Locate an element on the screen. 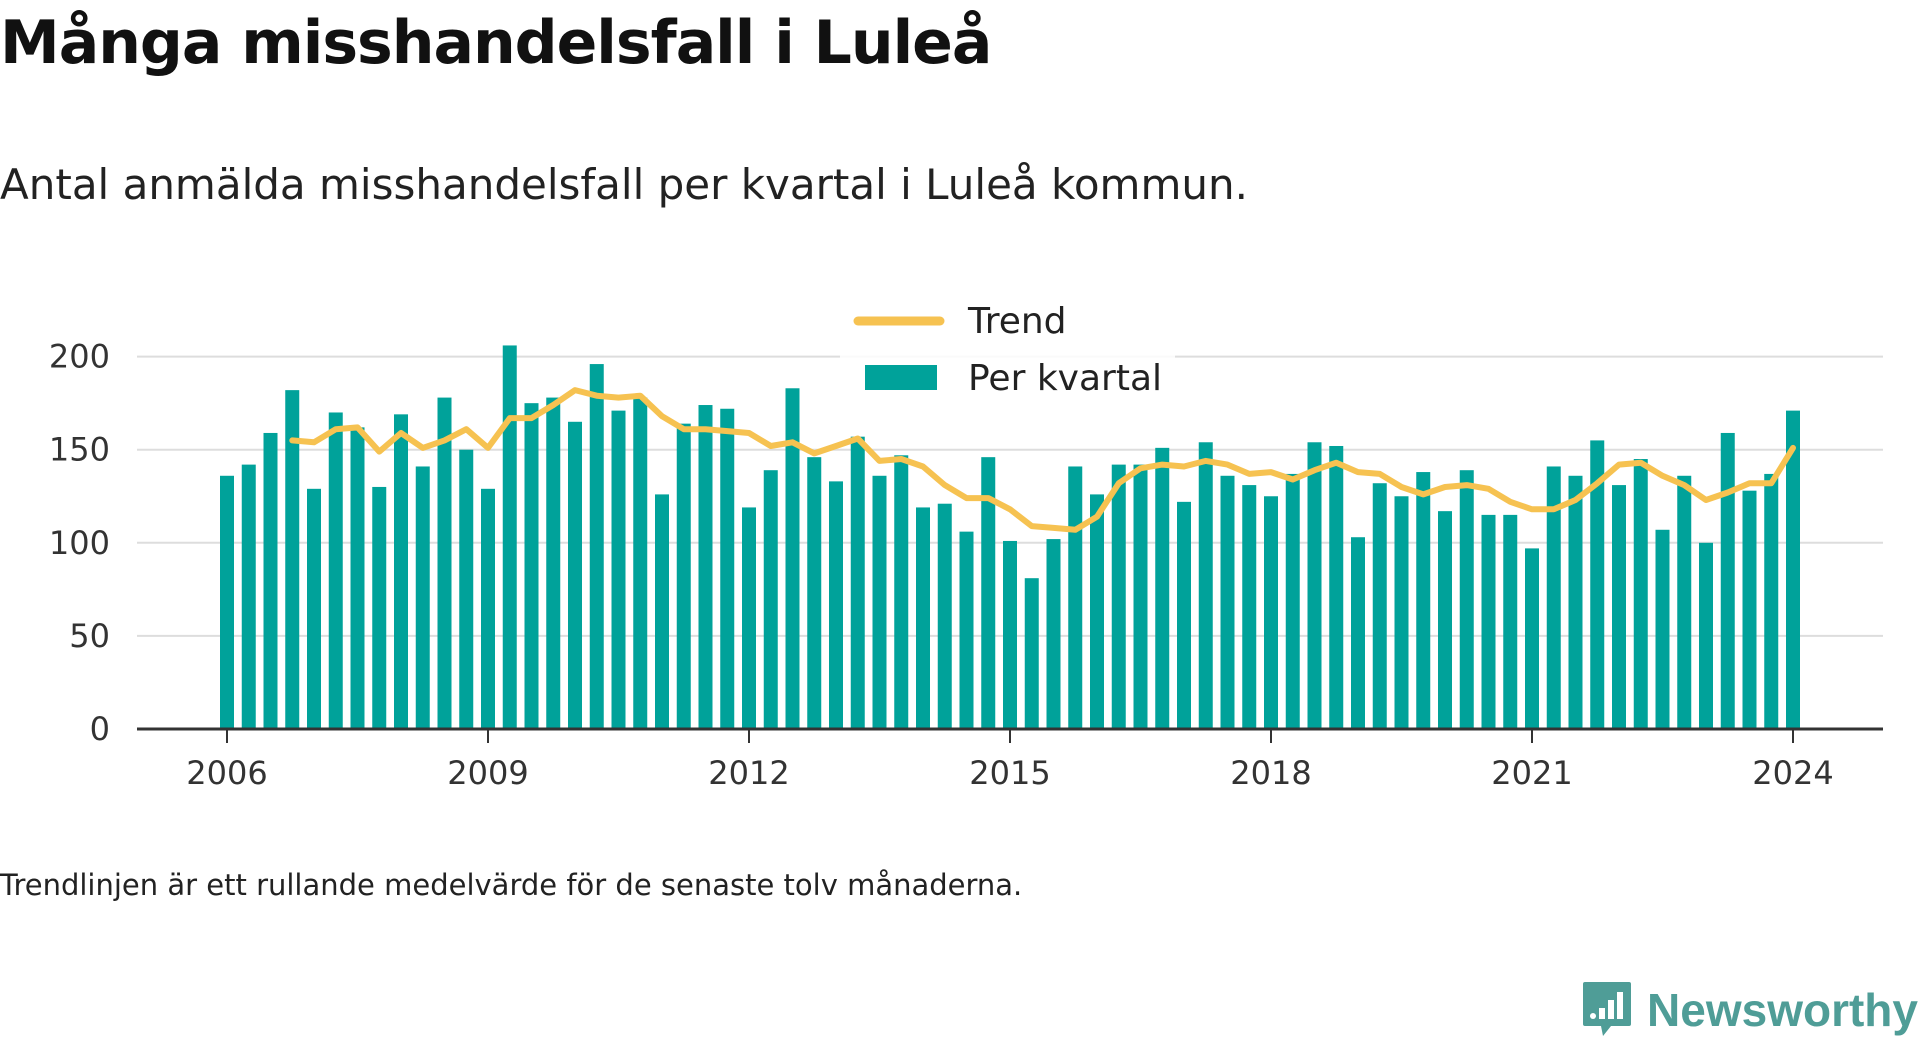  y-tick-label: 50 is located at coordinates (89, 636).